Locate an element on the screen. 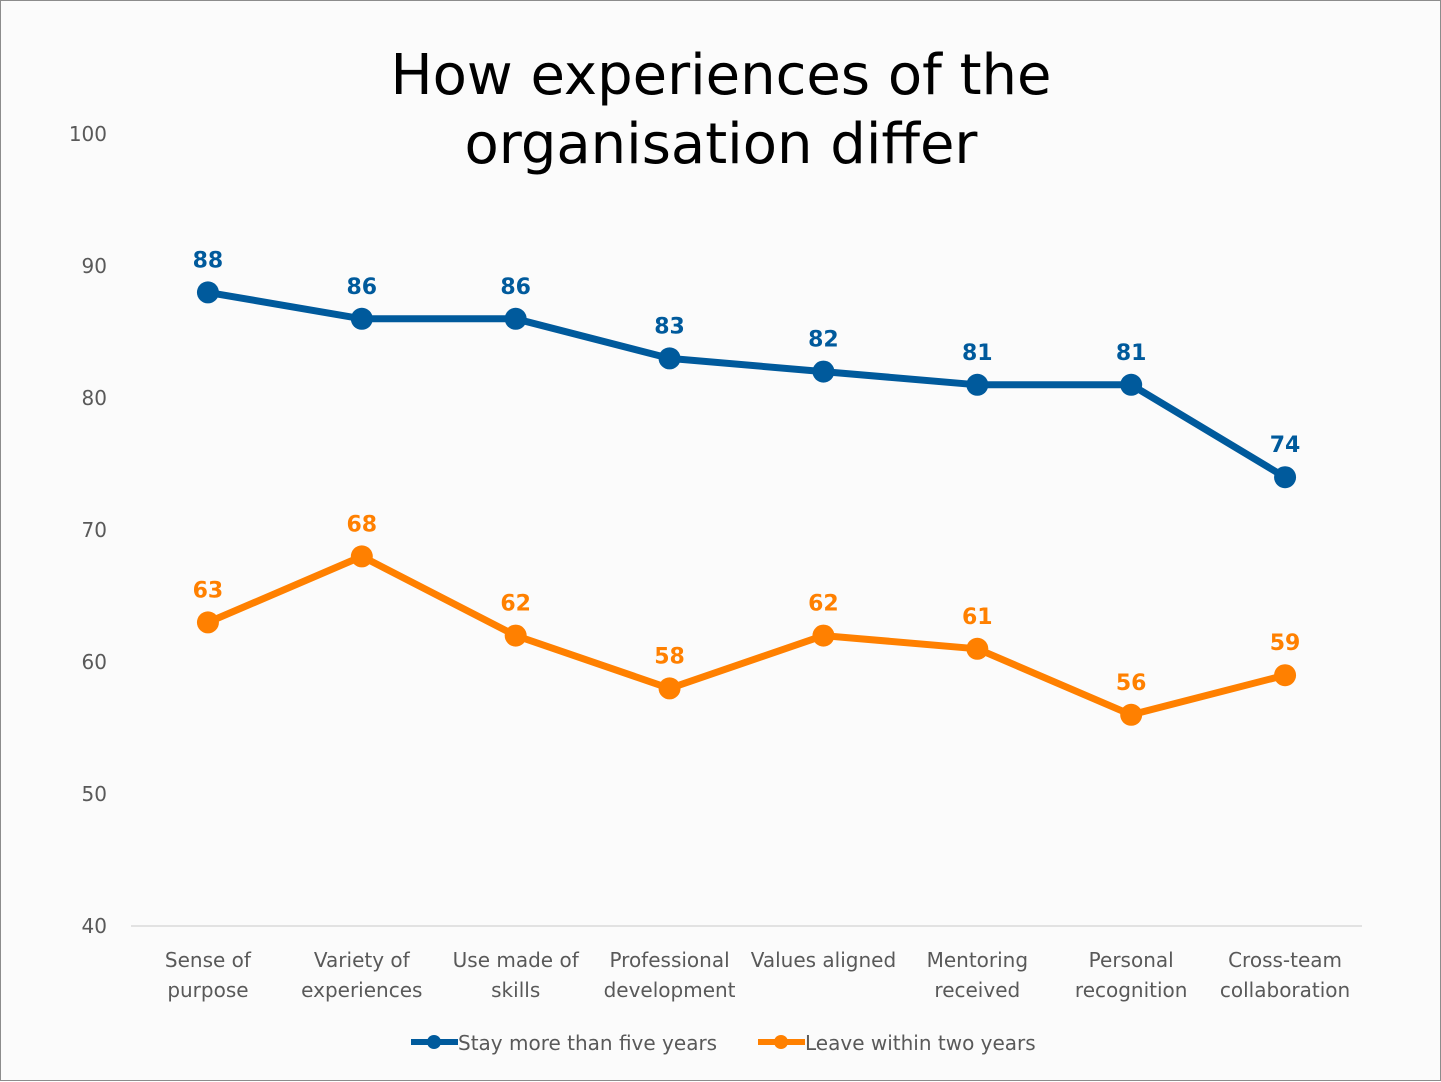 The height and width of the screenshot is (1082, 1441). data-label: 83 is located at coordinates (669, 326).